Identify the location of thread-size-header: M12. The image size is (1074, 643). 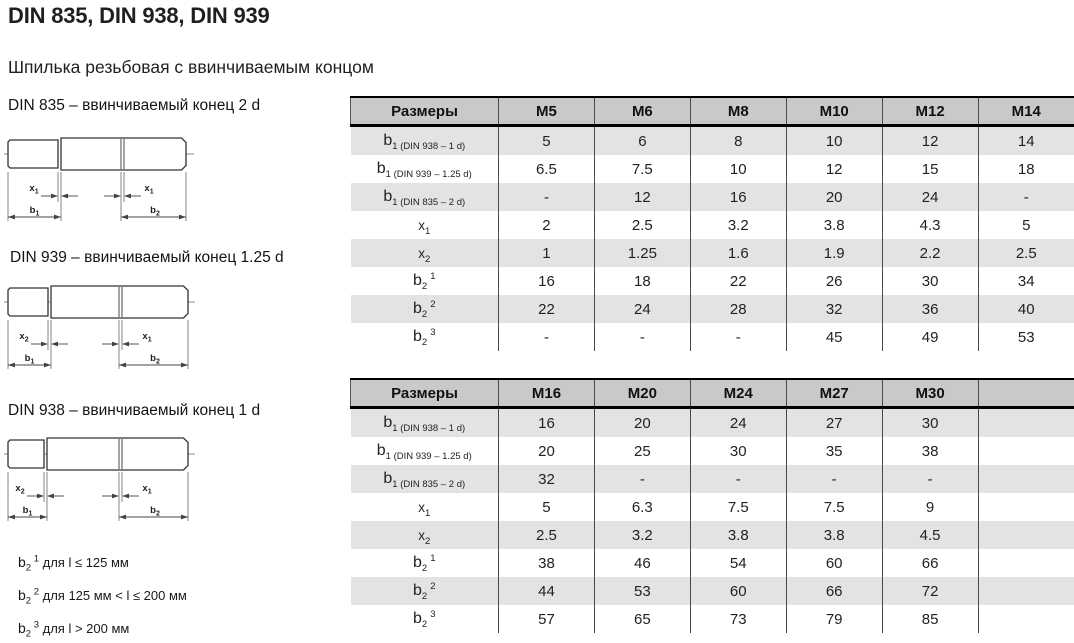
(930, 111).